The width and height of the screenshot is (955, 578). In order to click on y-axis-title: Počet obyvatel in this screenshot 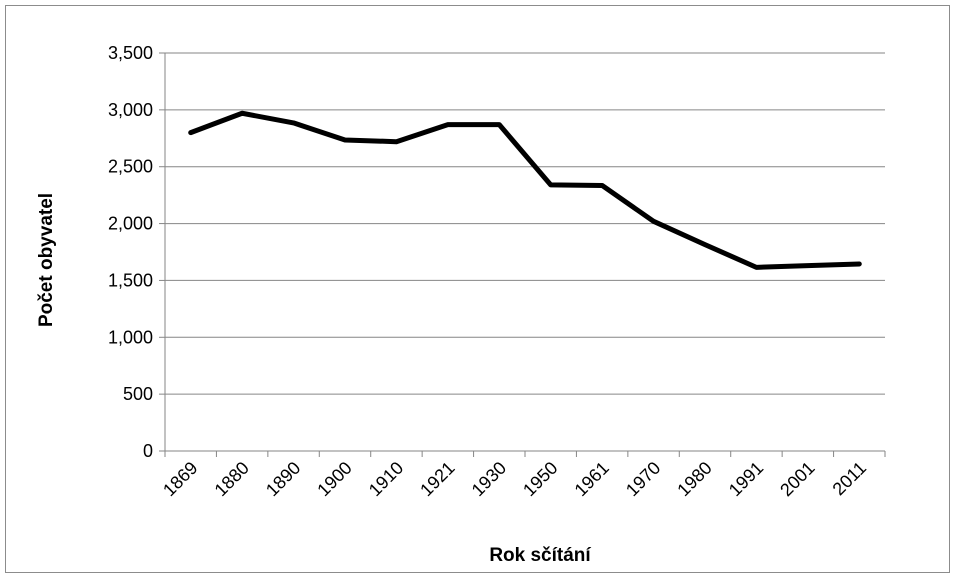, I will do `click(46, 260)`.